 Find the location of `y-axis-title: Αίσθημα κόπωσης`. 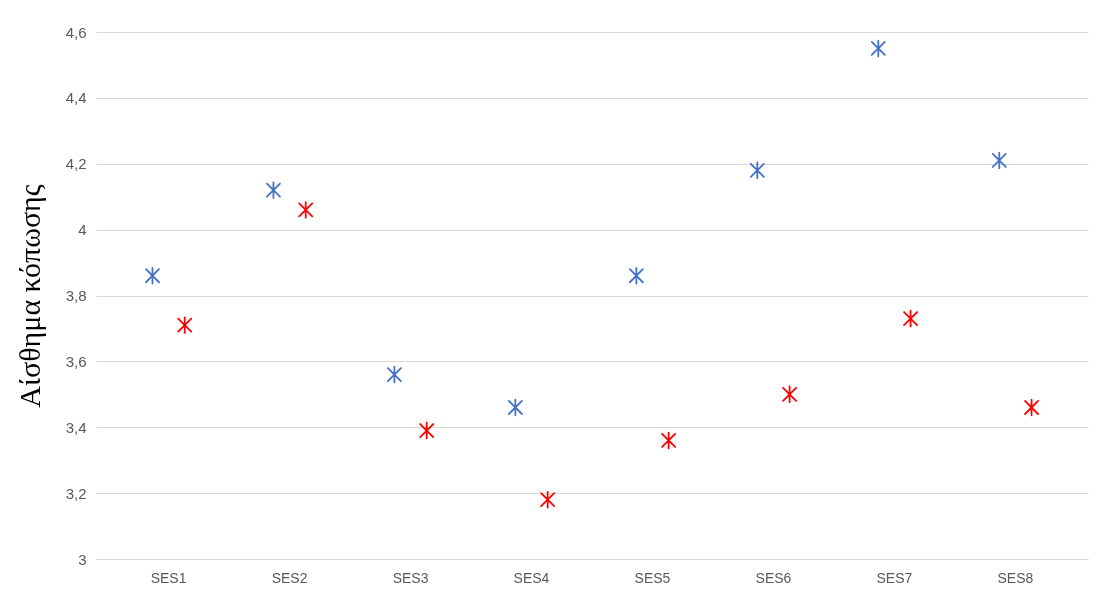

y-axis-title: Αίσθημα κόπωσης is located at coordinates (29, 296).